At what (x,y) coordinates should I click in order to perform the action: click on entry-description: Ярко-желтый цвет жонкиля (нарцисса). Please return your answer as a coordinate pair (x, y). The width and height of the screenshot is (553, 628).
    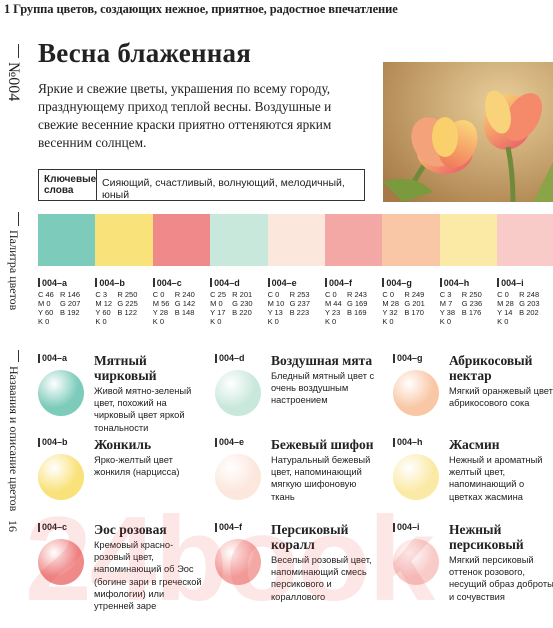
    Looking at the image, I should click on (137, 466).